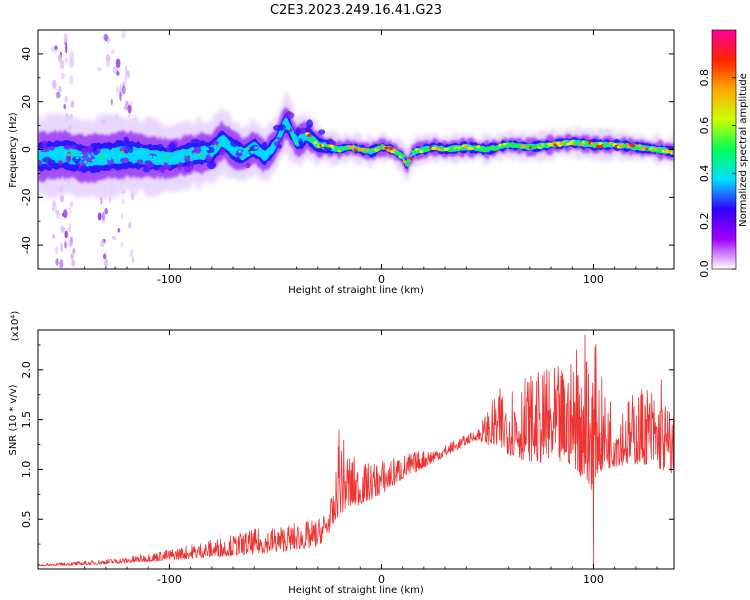 This screenshot has width=750, height=600. Describe the element at coordinates (704, 126) in the screenshot. I see `colorbar-tick-label: 0.6` at that location.